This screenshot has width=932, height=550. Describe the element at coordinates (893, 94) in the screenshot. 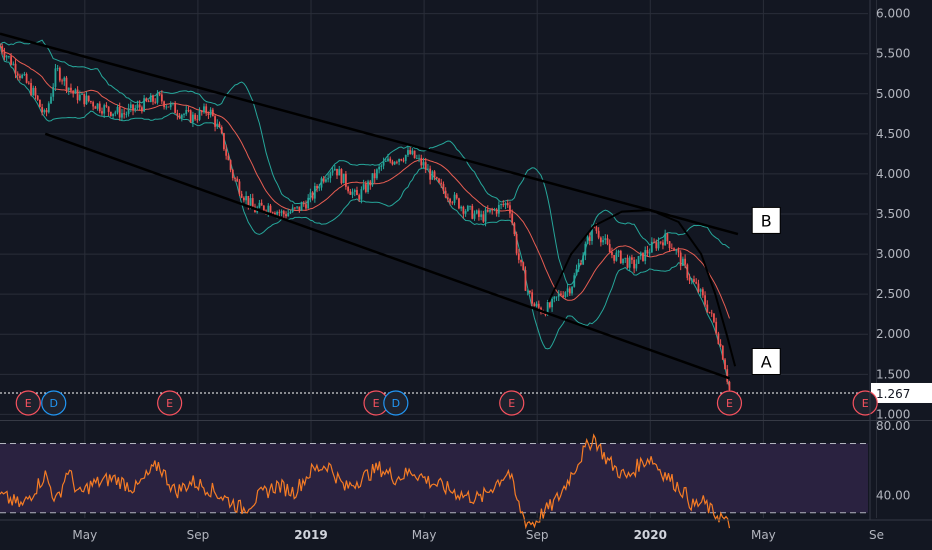

I see `y-tick-label: 5.000` at that location.